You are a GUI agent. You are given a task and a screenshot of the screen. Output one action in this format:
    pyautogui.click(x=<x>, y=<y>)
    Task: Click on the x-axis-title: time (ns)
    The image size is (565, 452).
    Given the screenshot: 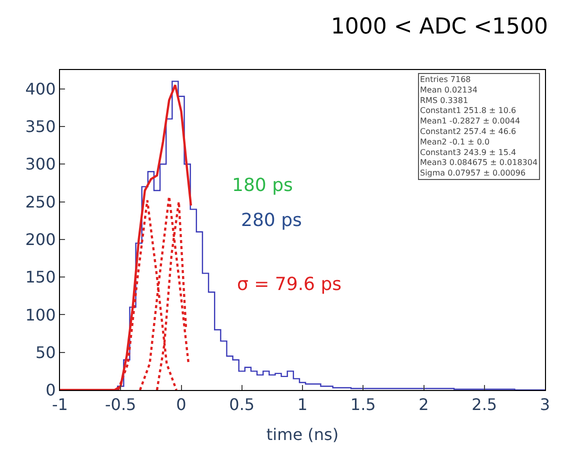 What is the action you would take?
    pyautogui.click(x=302, y=434)
    